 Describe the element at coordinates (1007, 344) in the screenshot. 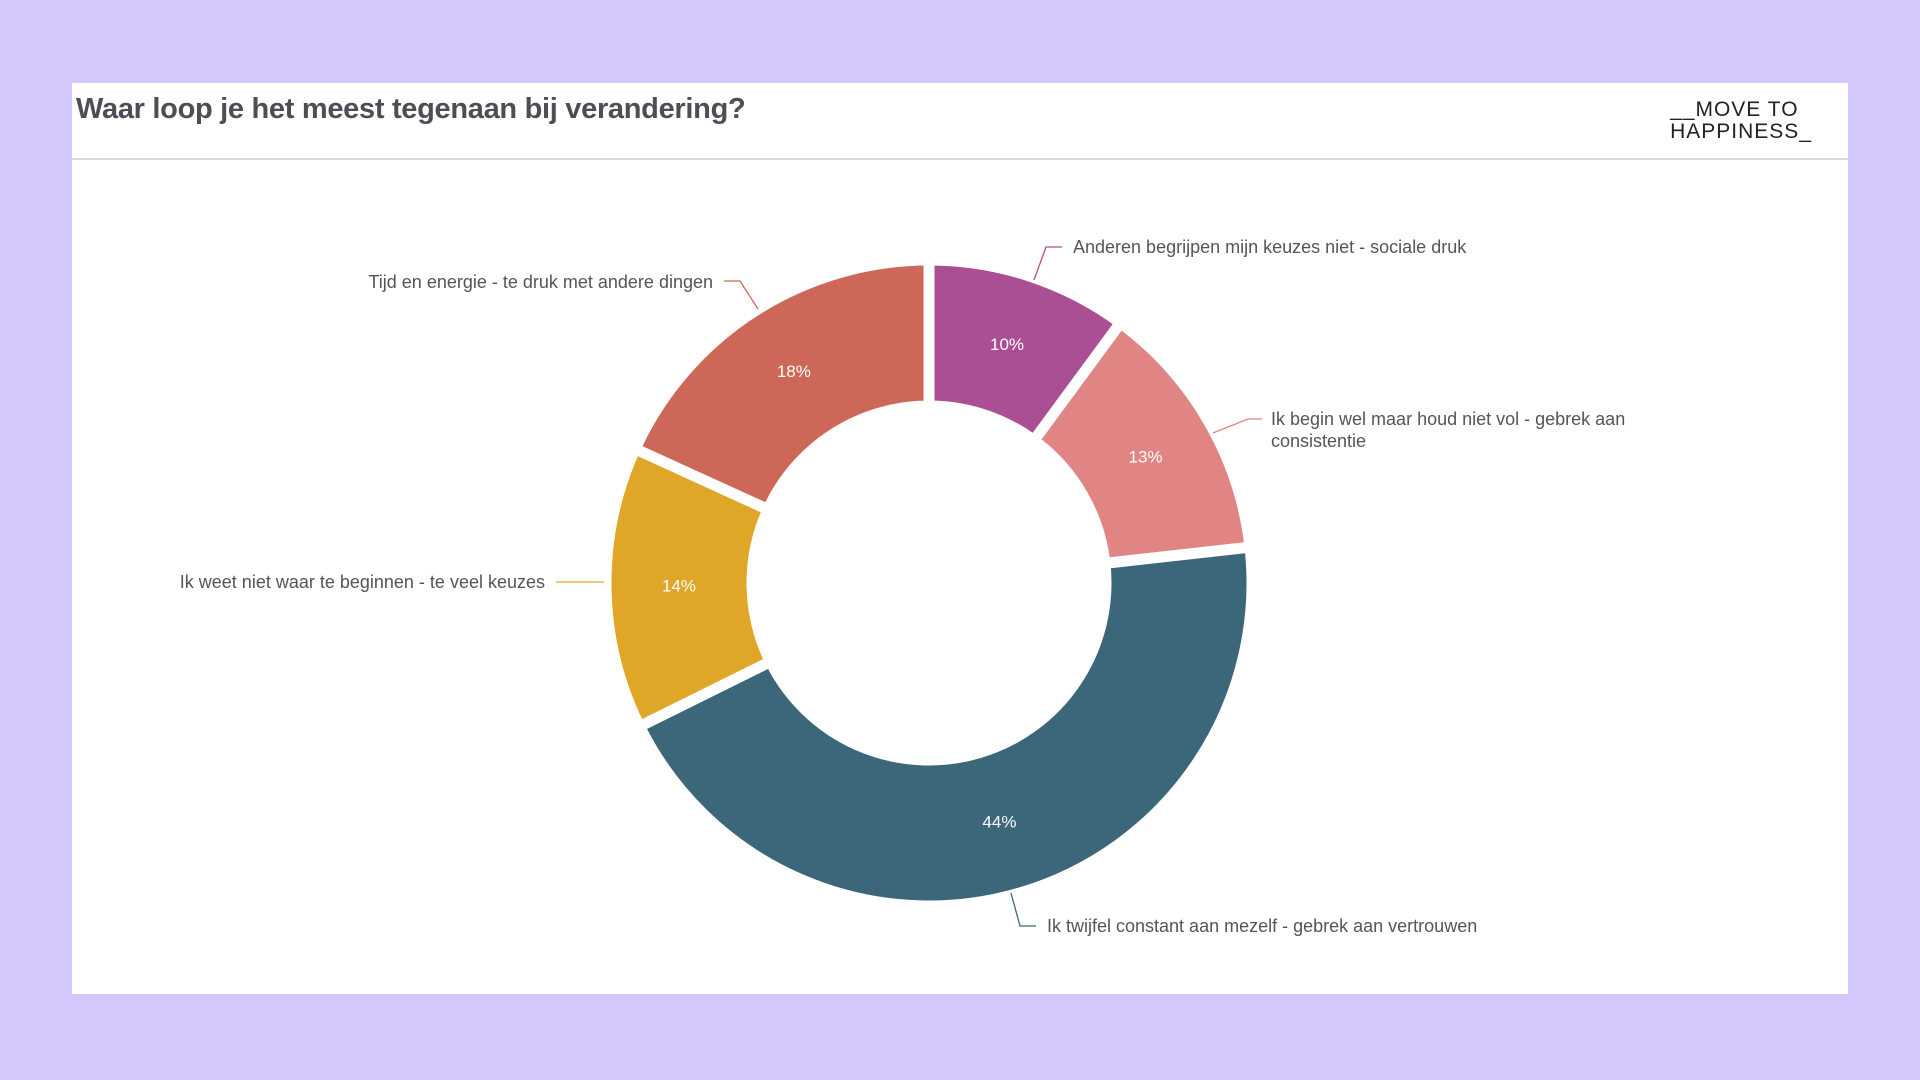

I see `slice-percent-0: 10%` at that location.